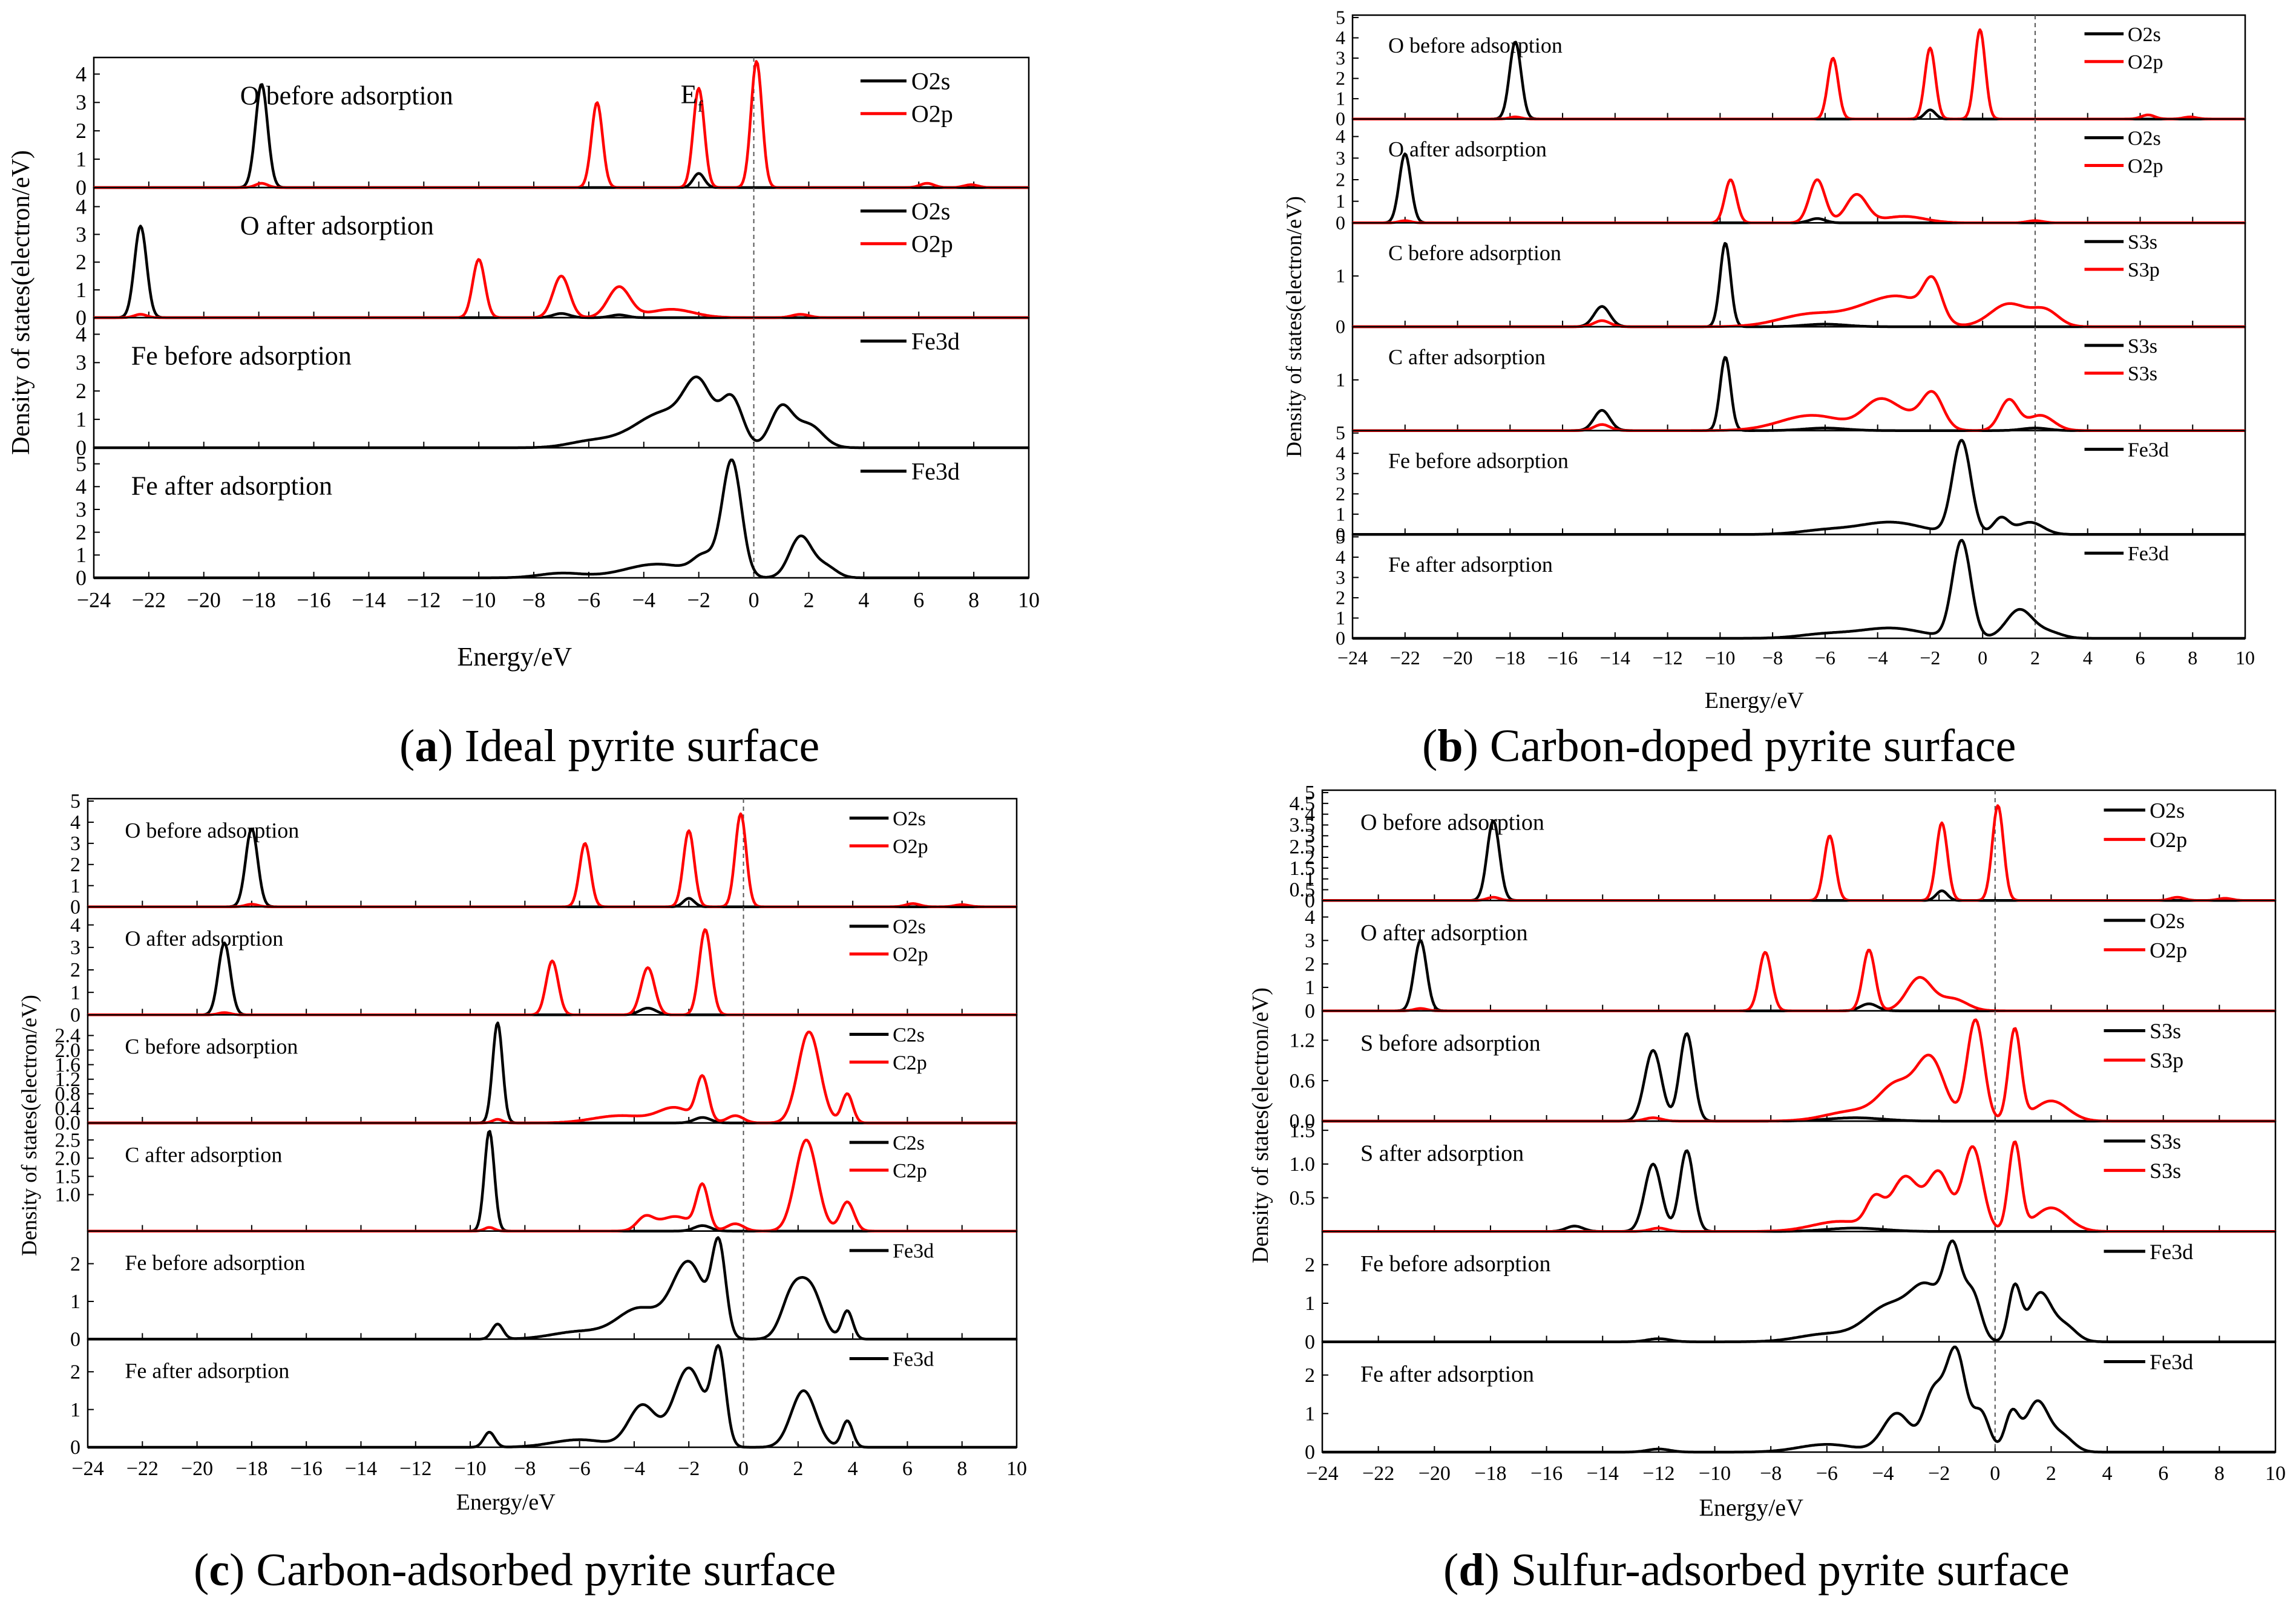 The height and width of the screenshot is (1607, 2296). Describe the element at coordinates (1450, 1043) in the screenshot. I see `panel-title: S before adsorption` at that location.